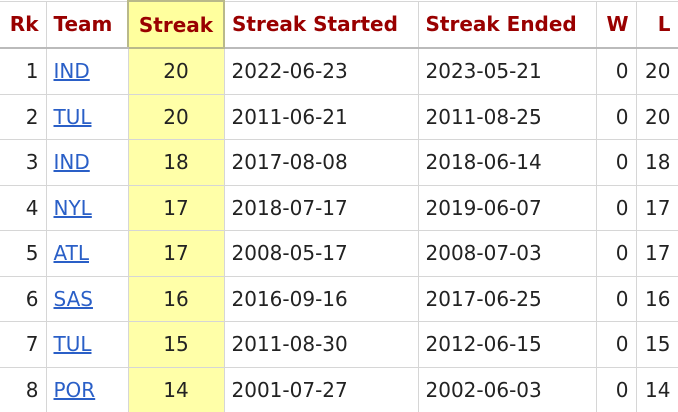 Image resolution: width=678 pixels, height=412 pixels. I want to click on team-cell: NYL, so click(87, 207).